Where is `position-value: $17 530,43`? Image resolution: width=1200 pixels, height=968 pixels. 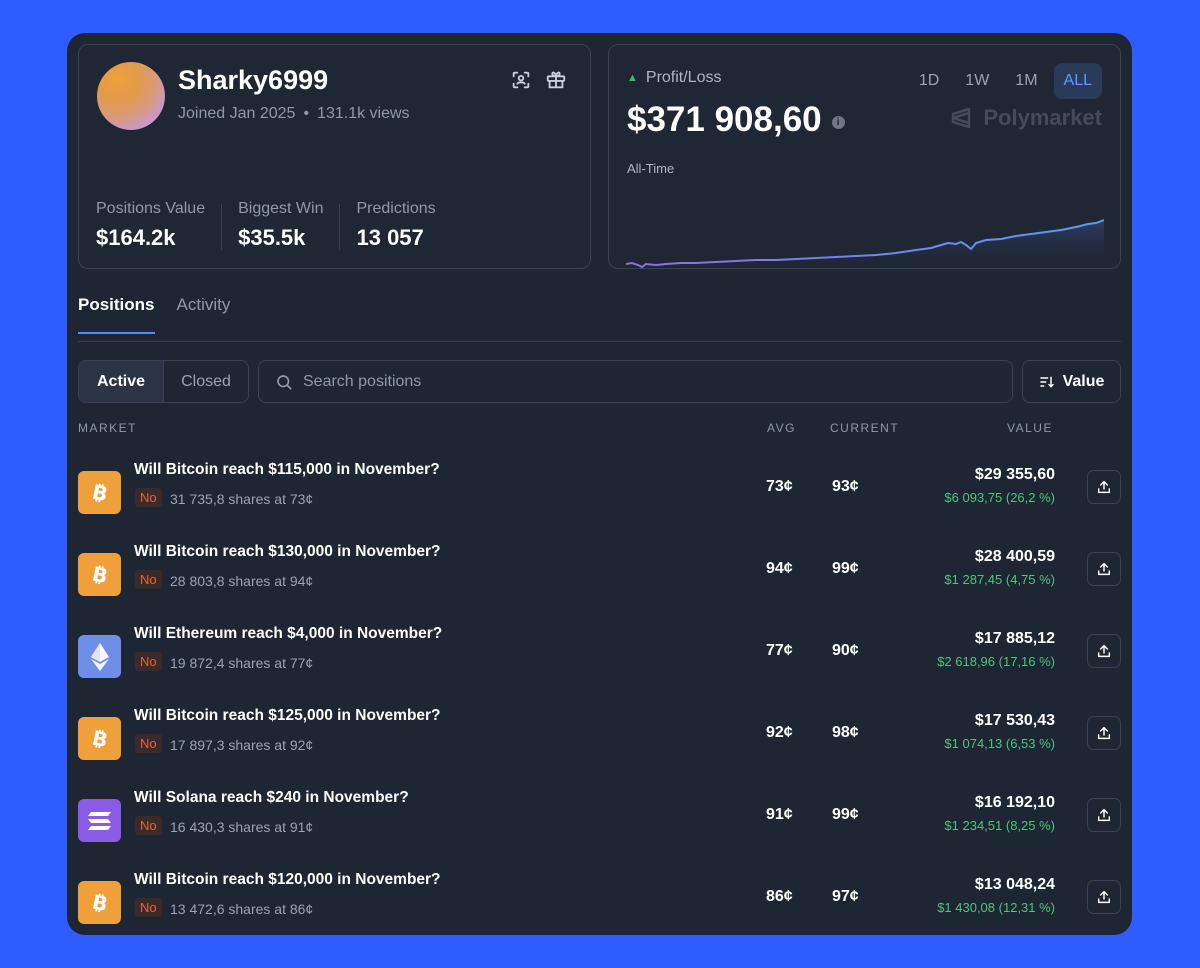 position-value: $17 530,43 is located at coordinates (1014, 720).